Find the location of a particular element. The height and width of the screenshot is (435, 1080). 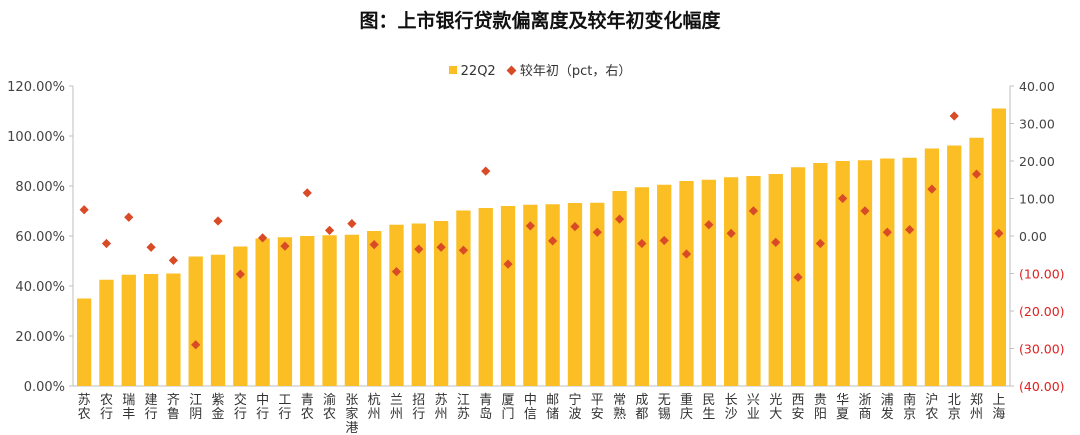

legend-markers-label: 较年初（pct，右） is located at coordinates (575, 71).